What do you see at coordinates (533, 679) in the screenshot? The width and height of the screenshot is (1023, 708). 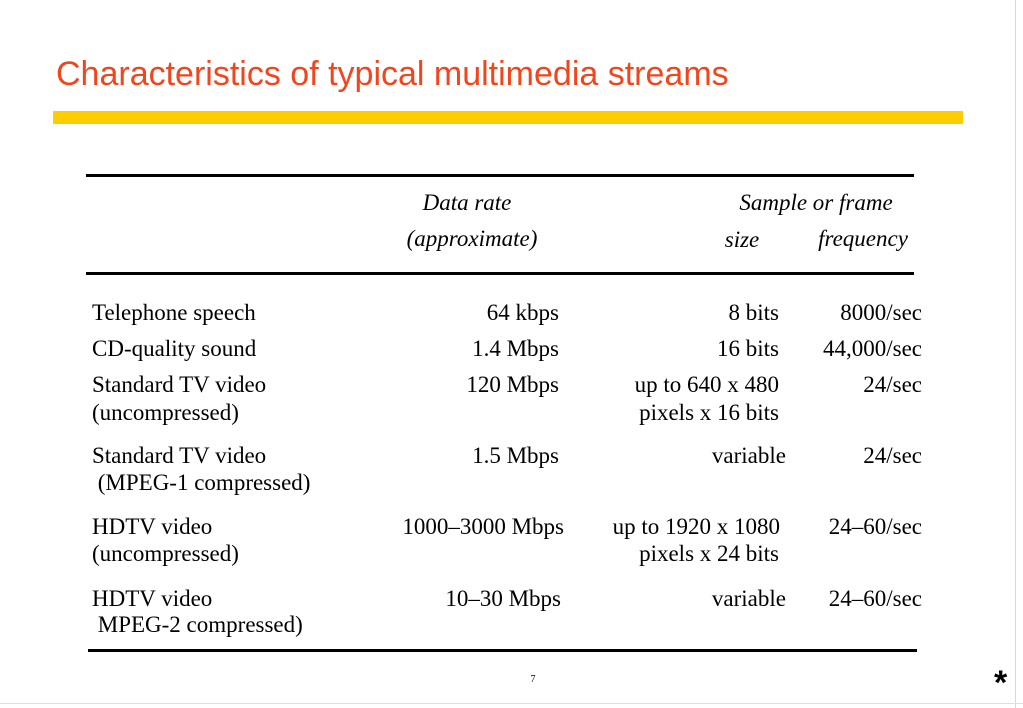 I see `page-number: 7` at bounding box center [533, 679].